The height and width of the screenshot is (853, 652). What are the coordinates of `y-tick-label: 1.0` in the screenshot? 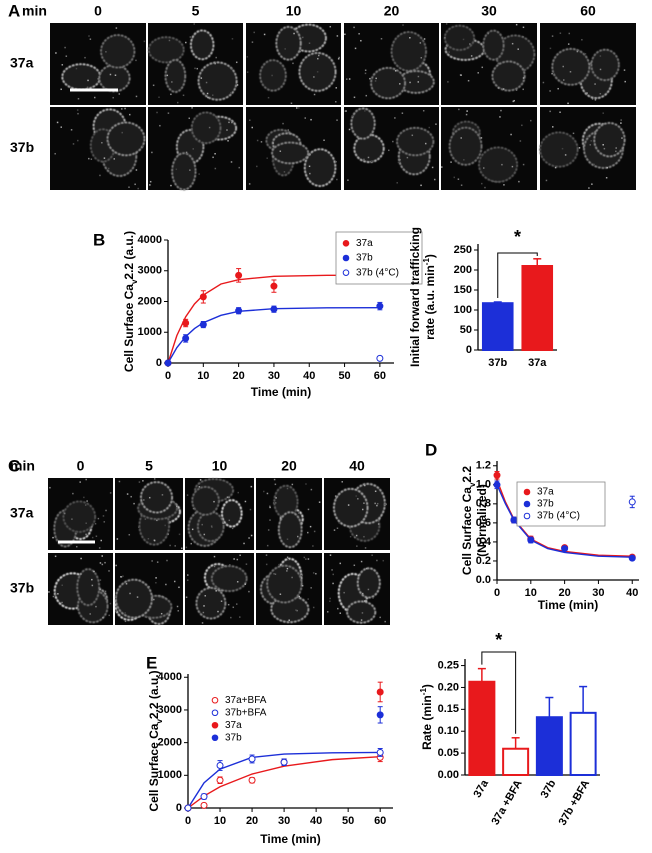 It's located at (483, 485).